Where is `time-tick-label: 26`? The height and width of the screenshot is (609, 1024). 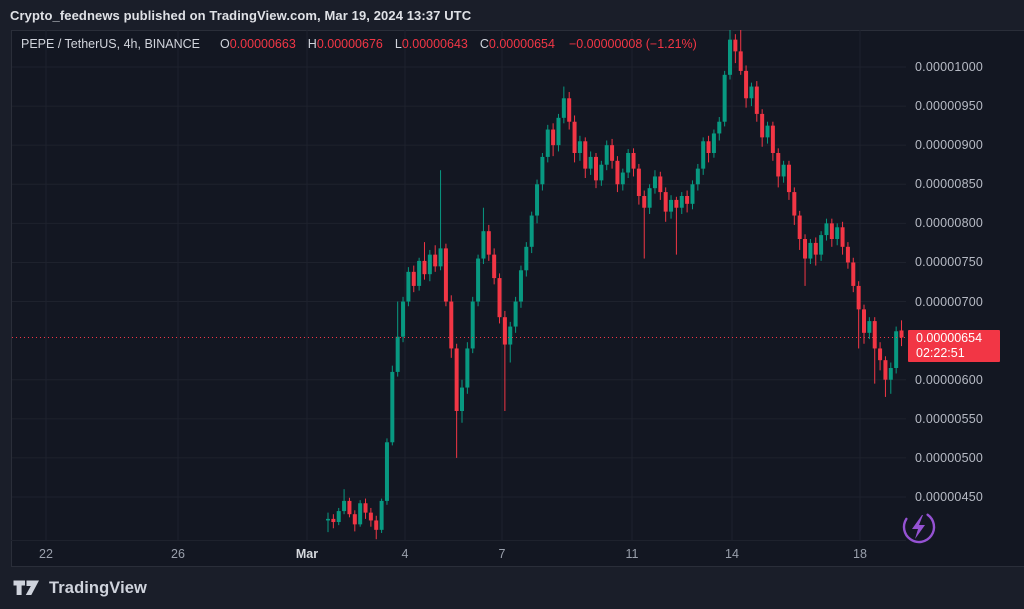
time-tick-label: 26 is located at coordinates (178, 554).